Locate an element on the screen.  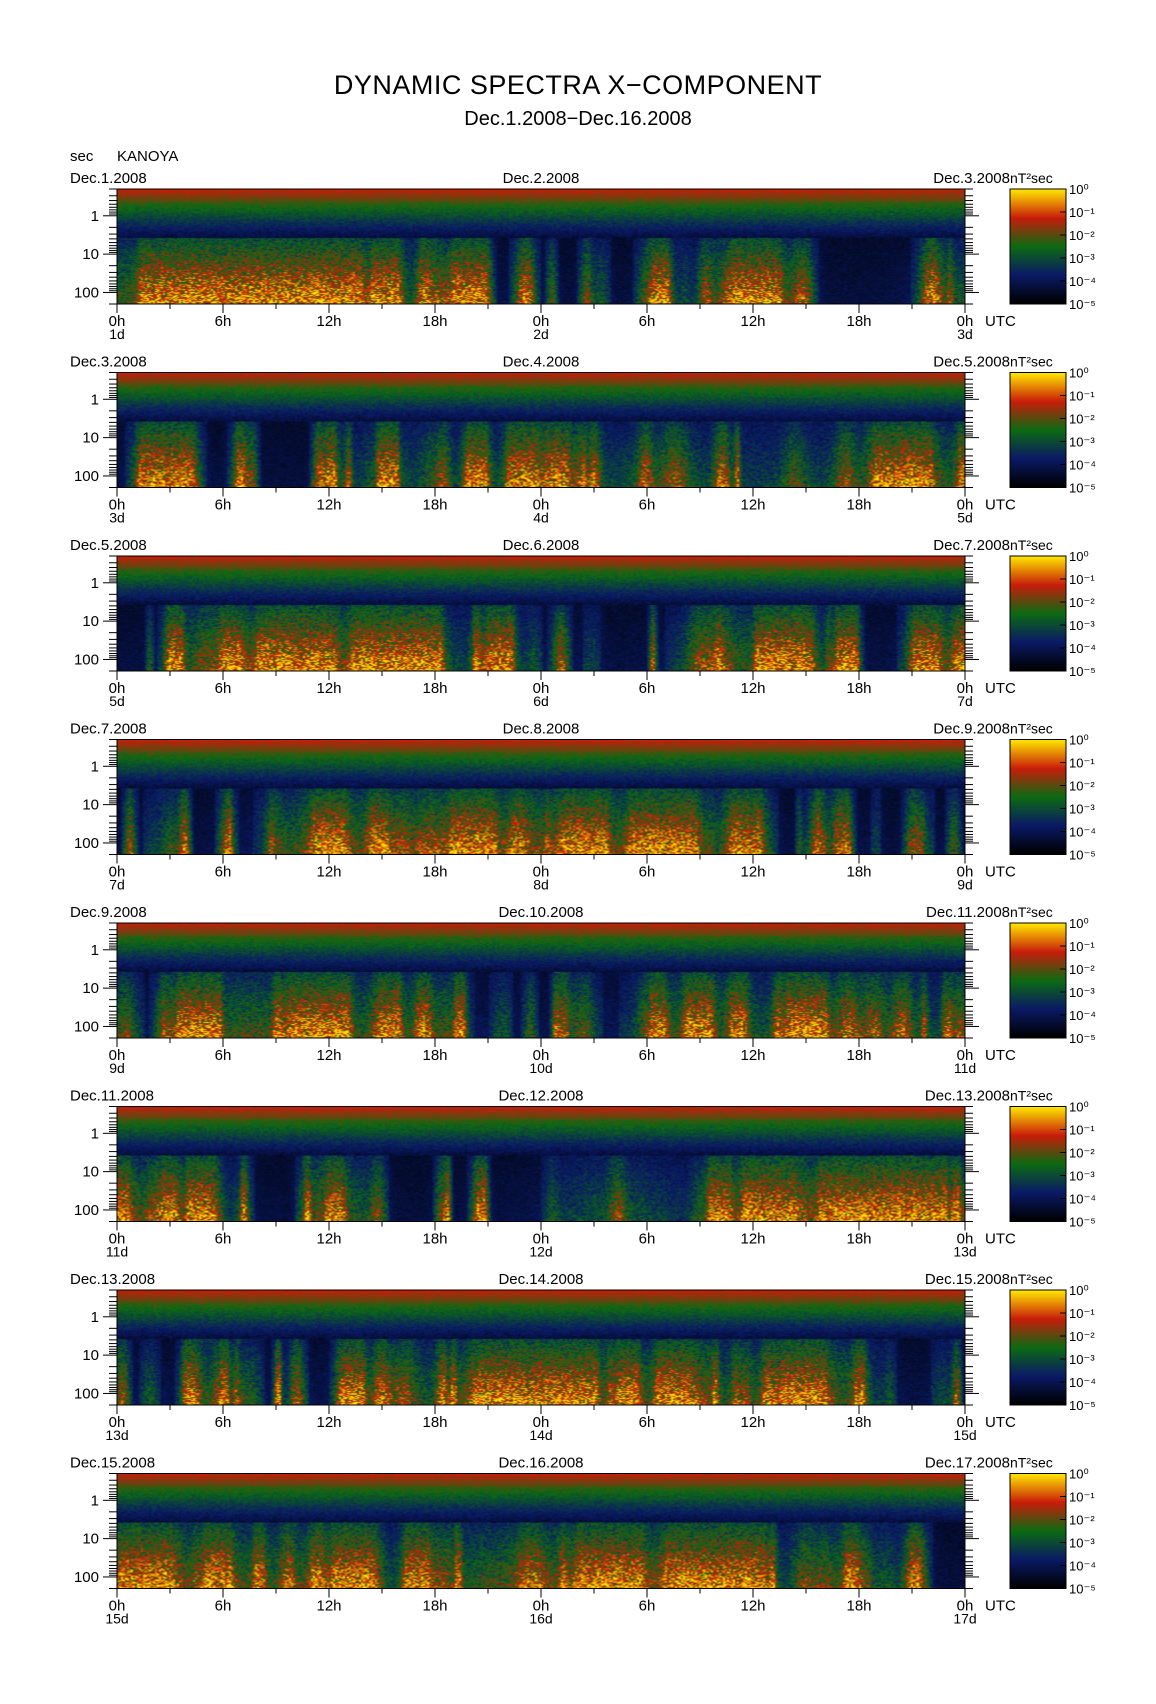
panel-date-right: Dec.9.2008 is located at coordinates (971, 729).